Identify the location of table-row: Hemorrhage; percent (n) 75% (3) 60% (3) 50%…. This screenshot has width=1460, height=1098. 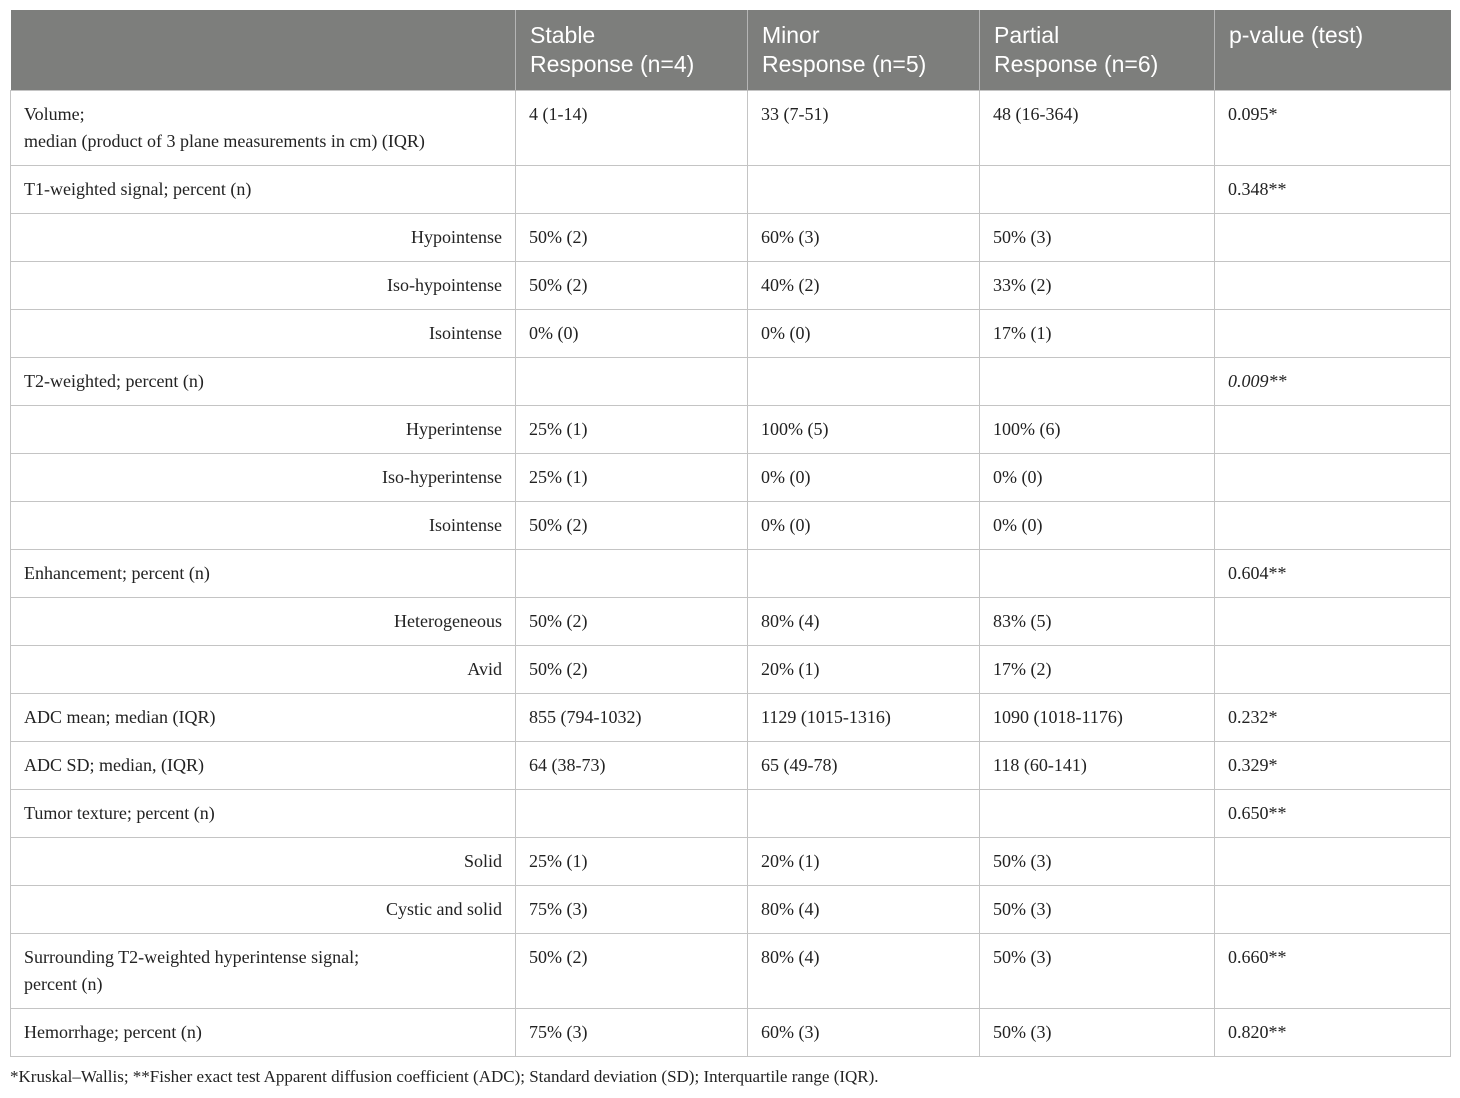
(730, 1032).